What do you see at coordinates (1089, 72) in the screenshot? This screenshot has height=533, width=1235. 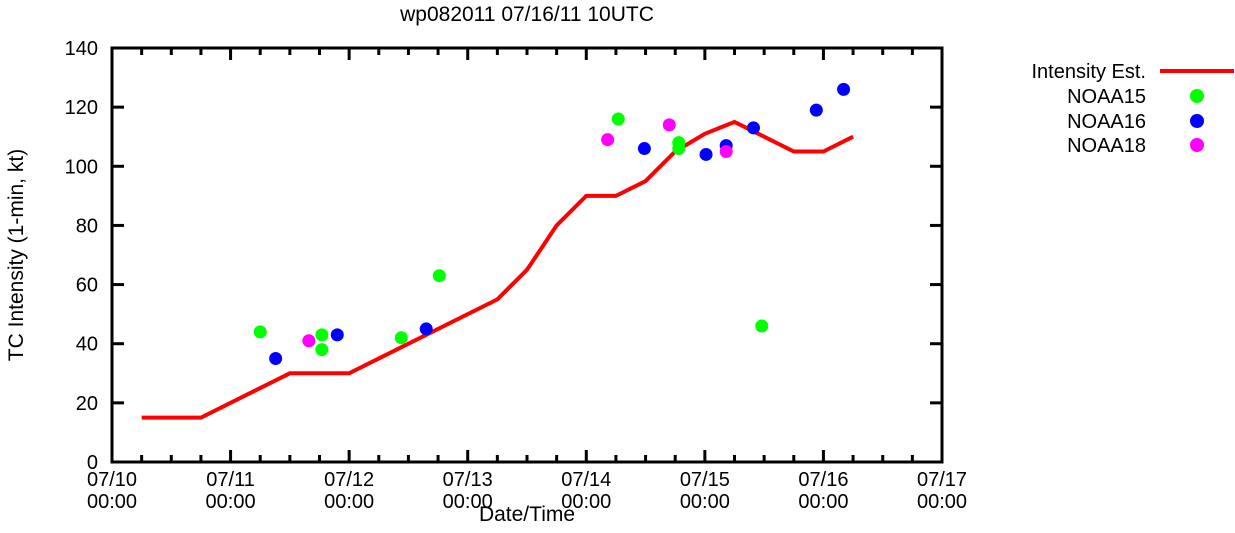 I see `legend-label: Intensity Est.` at bounding box center [1089, 72].